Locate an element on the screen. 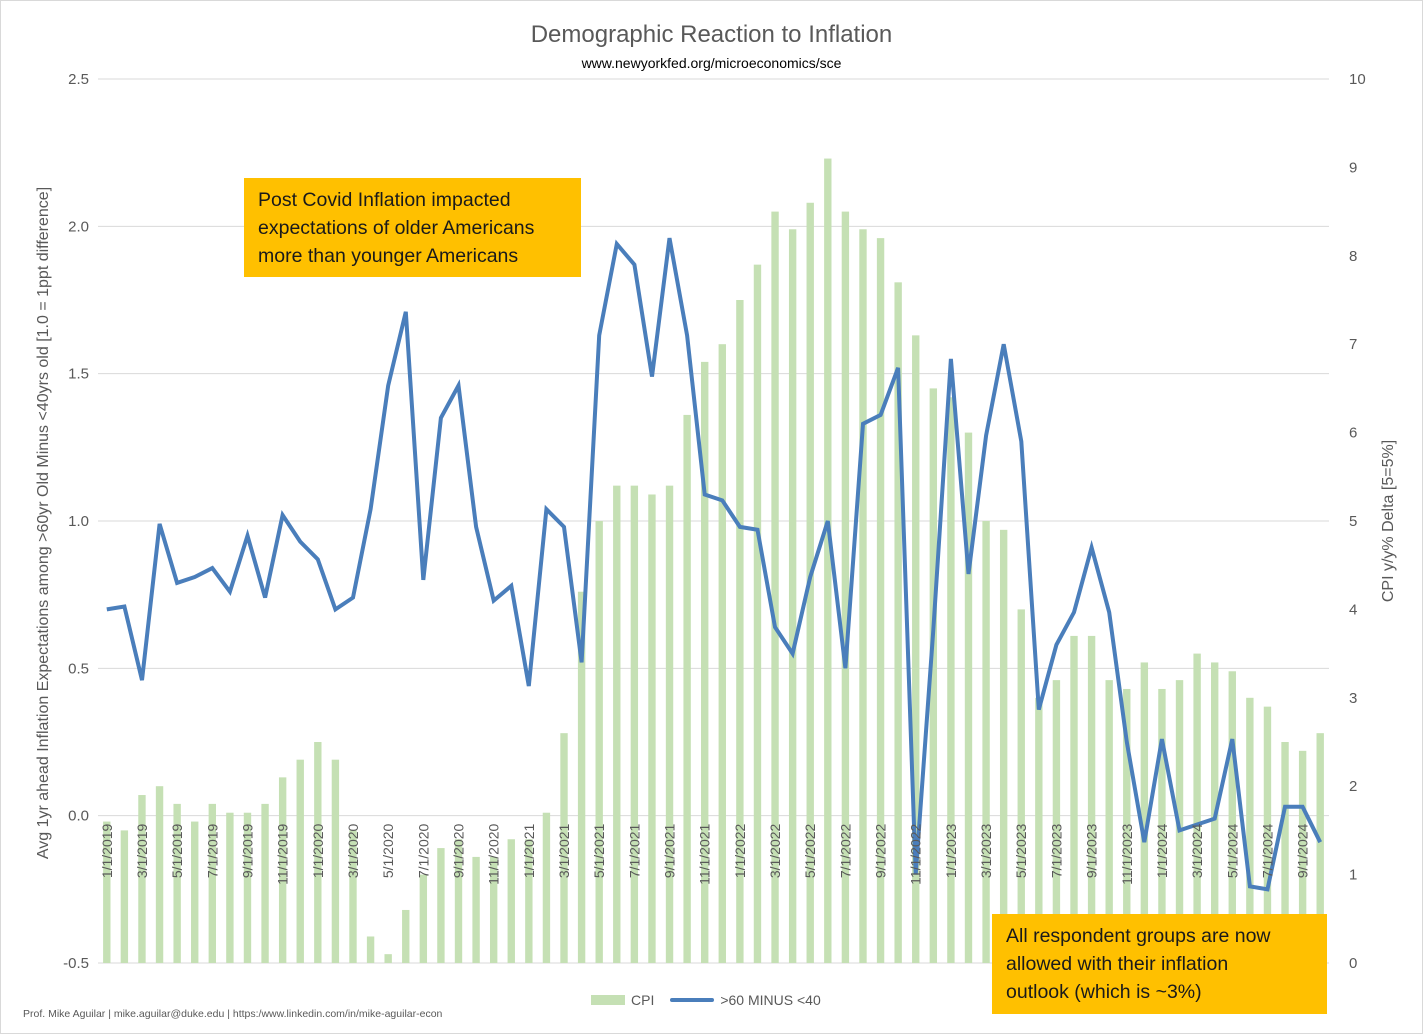 Image resolution: width=1423 pixels, height=1034 pixels. legend-label-difference: >60 MINUS <40 is located at coordinates (770, 1000).